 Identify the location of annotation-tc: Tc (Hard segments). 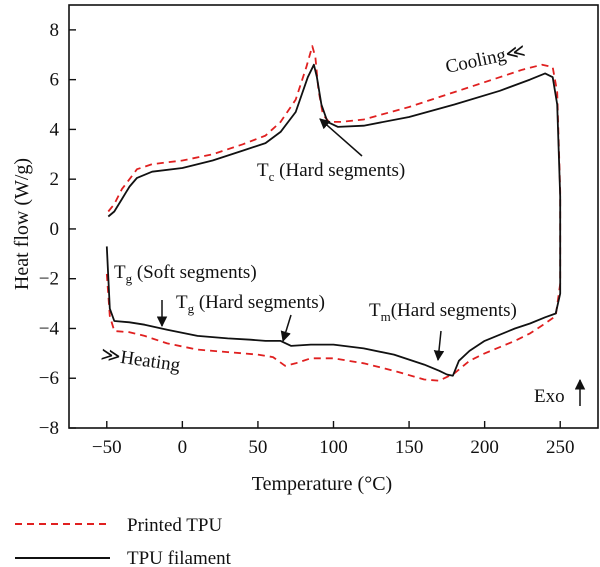
(331, 172).